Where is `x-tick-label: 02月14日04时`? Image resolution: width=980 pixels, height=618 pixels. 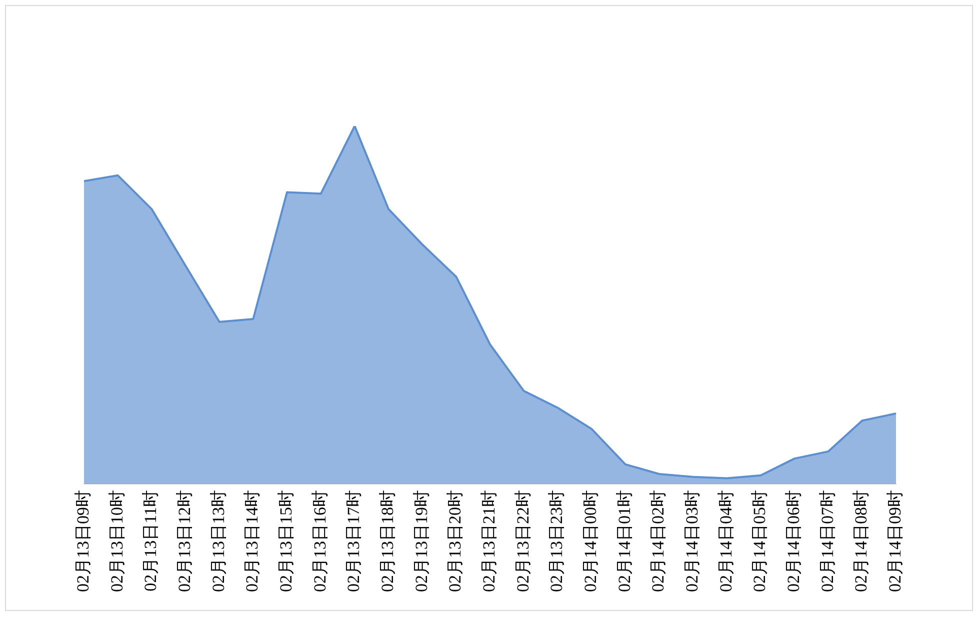 x-tick-label: 02月14日04时 is located at coordinates (726, 541).